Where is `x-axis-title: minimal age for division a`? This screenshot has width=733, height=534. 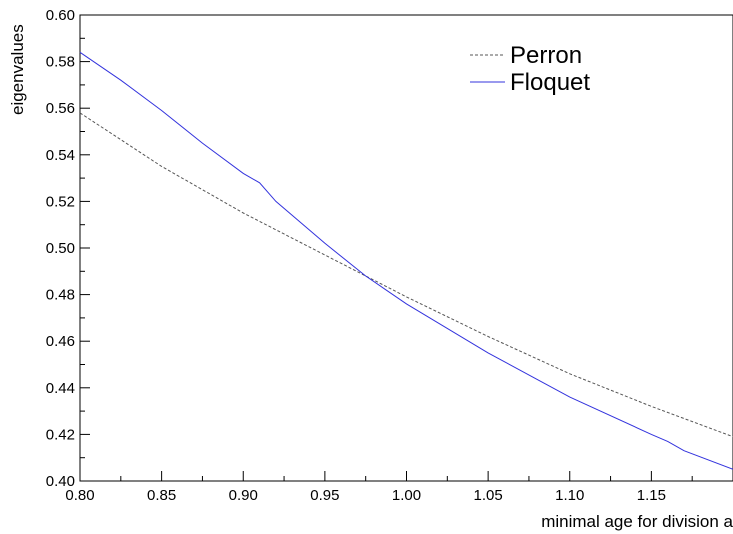 x-axis-title: minimal age for division a is located at coordinates (637, 521).